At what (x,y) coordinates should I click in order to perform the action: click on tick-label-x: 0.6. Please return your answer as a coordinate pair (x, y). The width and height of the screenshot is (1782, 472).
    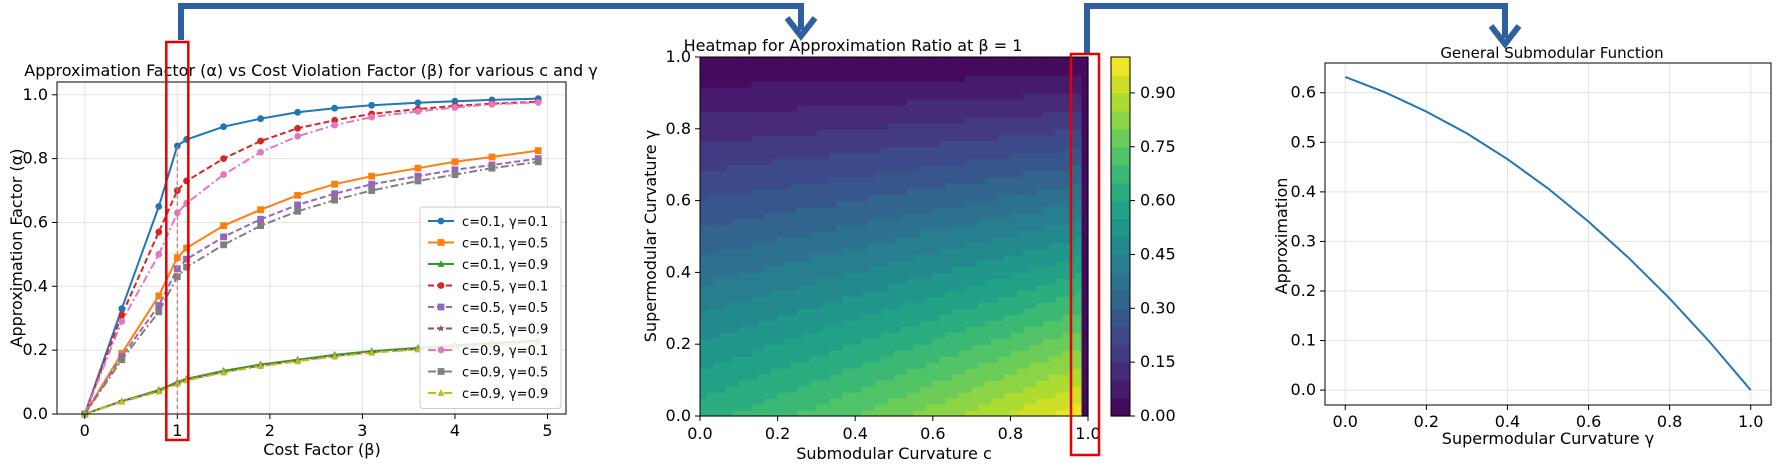
    Looking at the image, I should click on (1588, 421).